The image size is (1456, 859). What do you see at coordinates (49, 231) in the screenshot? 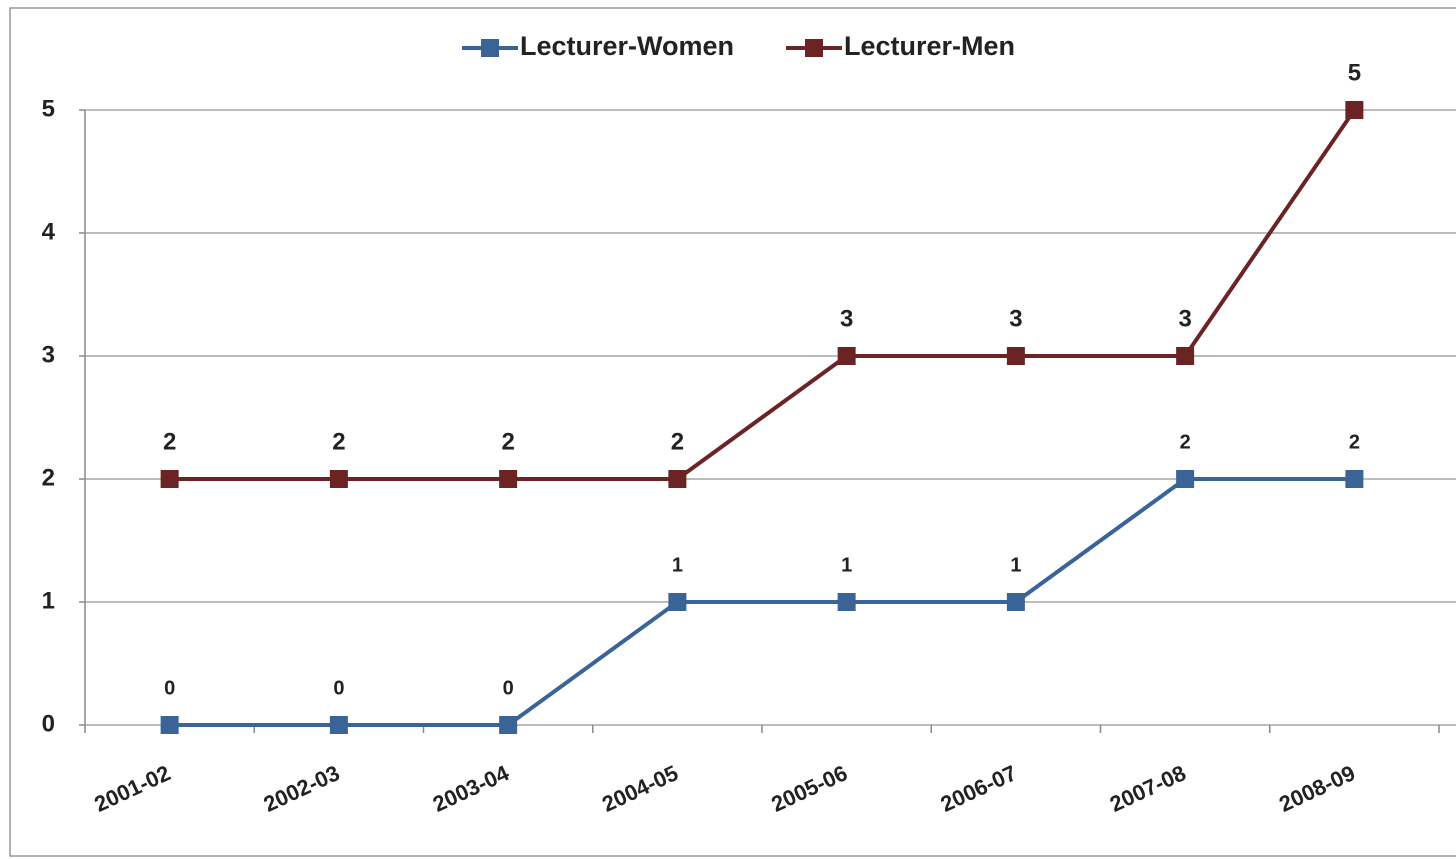
I see `y-tick-label: 4` at bounding box center [49, 231].